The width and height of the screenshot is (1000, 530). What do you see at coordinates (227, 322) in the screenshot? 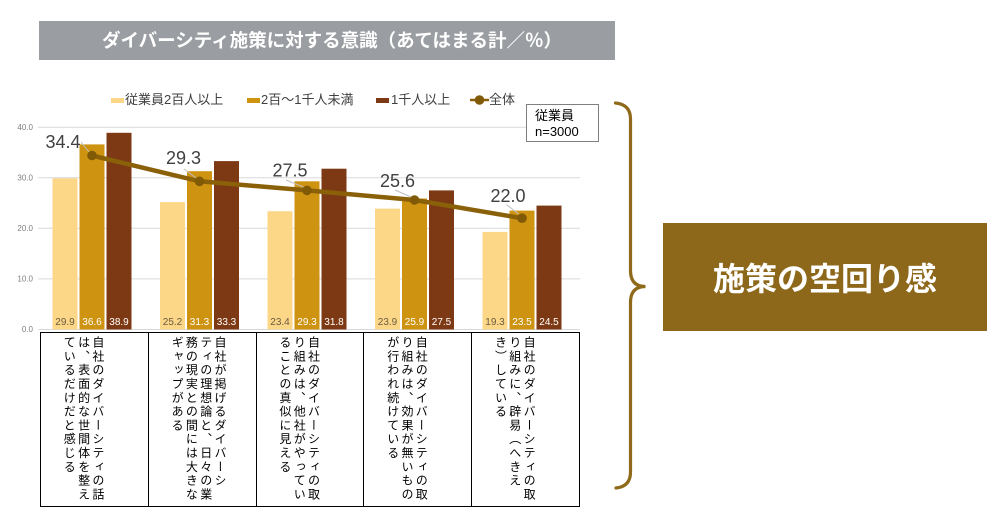
I see `svg-text: 33.3` at bounding box center [227, 322].